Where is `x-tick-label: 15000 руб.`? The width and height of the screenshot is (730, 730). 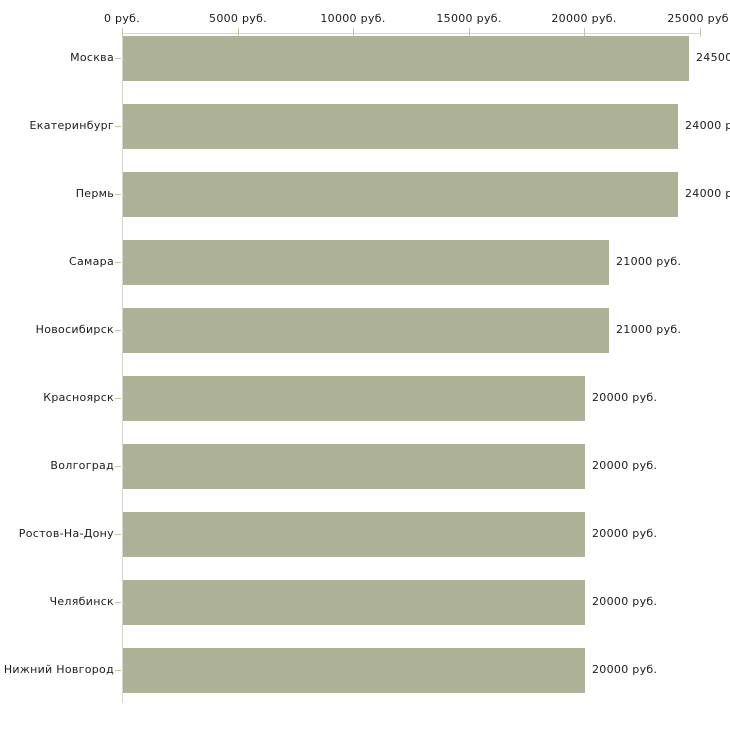 x-tick-label: 15000 руб. is located at coordinates (469, 18).